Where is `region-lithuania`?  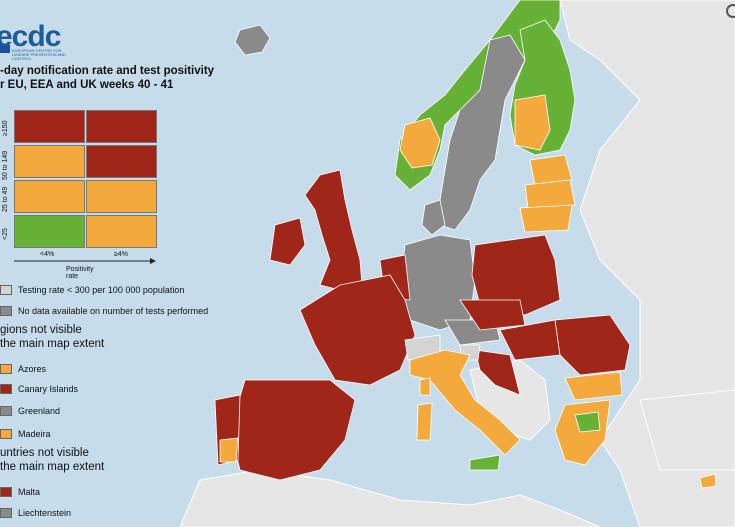 region-lithuania is located at coordinates (546, 218).